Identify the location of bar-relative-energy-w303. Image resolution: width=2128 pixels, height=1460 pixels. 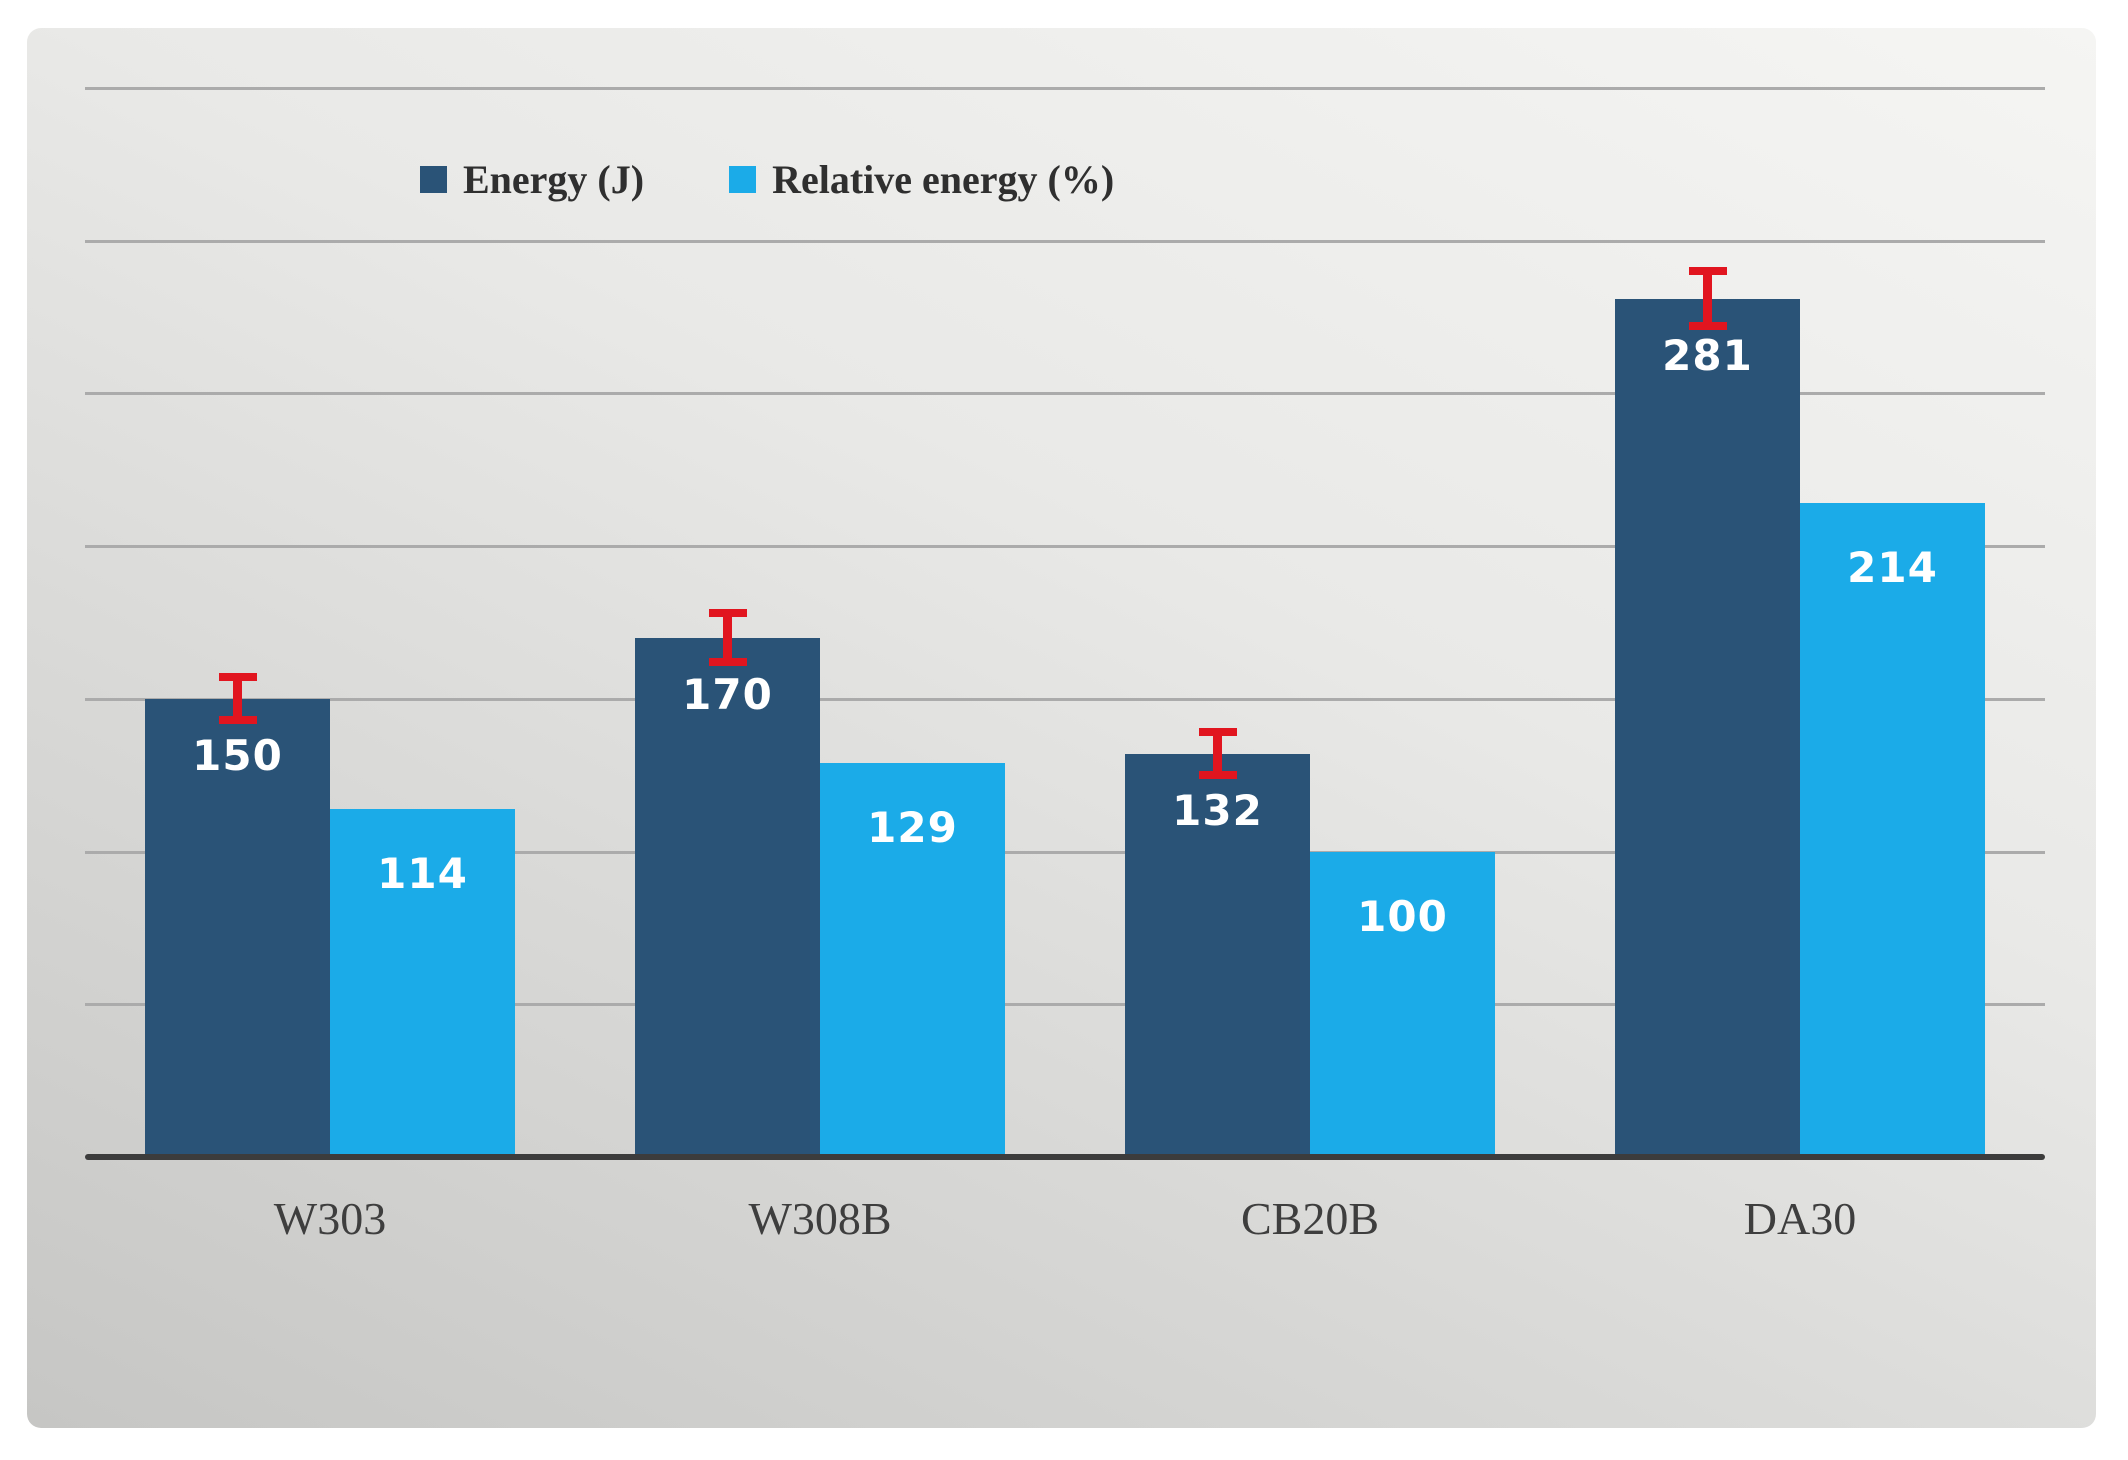
(422, 982).